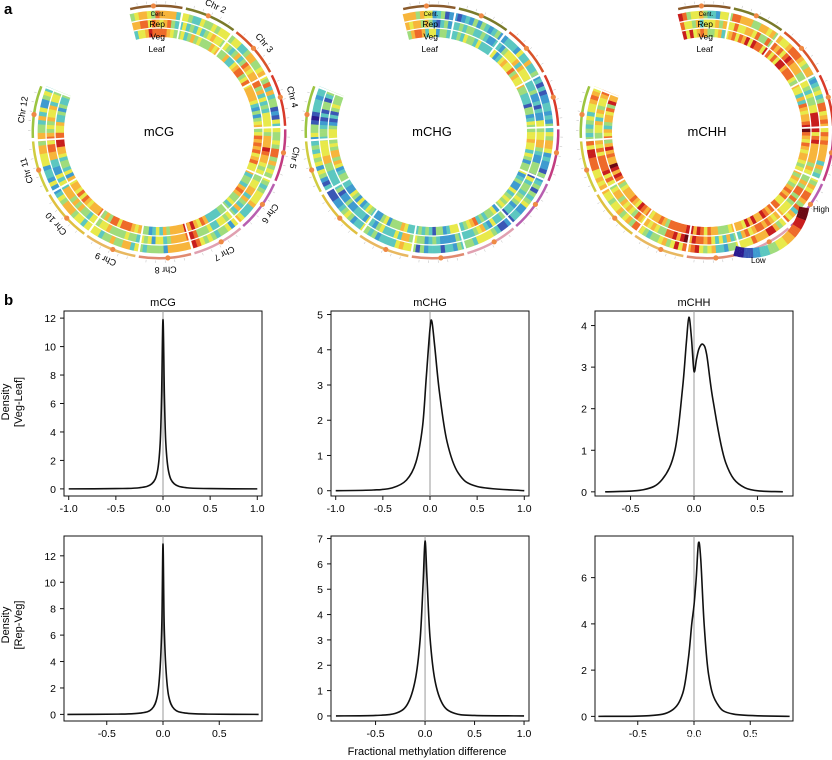 Image resolution: width=832 pixels, height=760 pixels. Describe the element at coordinates (430, 405) in the screenshot. I see `density-curve` at that location.